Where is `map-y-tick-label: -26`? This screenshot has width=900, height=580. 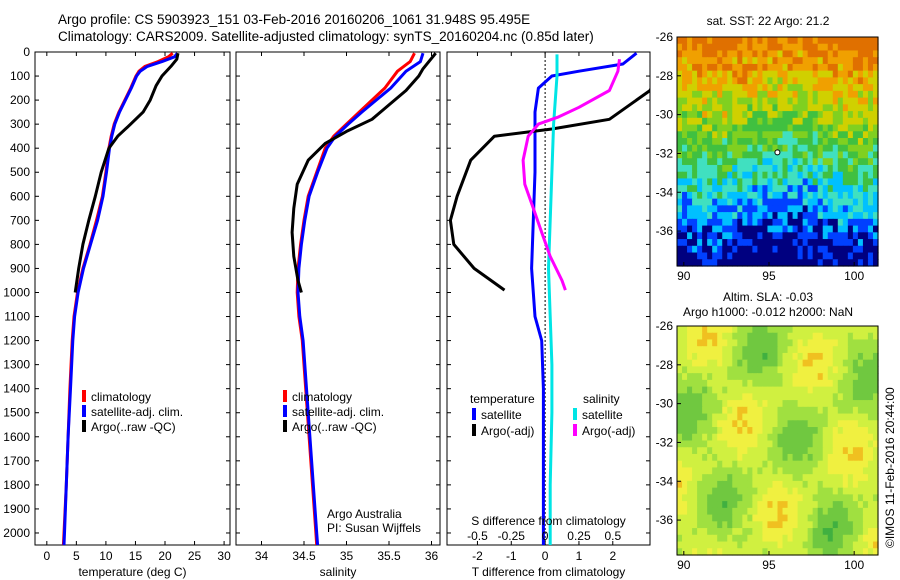 map-y-tick-label: -26 is located at coordinates (665, 326).